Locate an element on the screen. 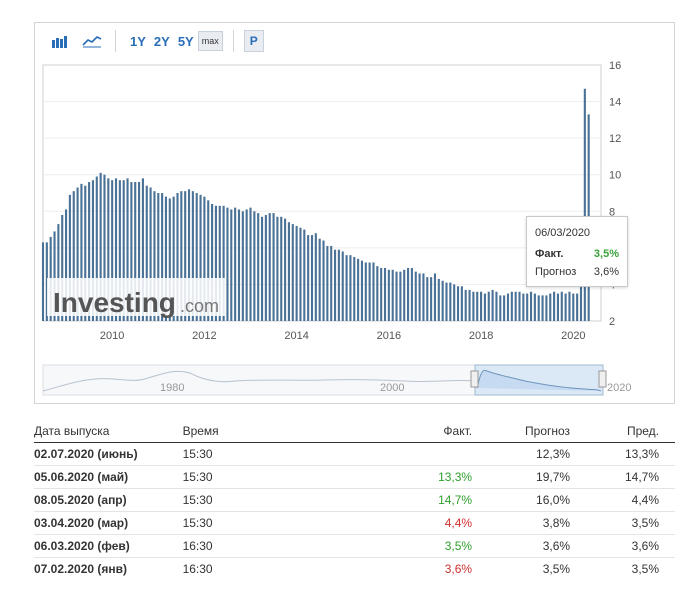 The height and width of the screenshot is (591, 675). header-previous: Пред. is located at coordinates (622, 431).